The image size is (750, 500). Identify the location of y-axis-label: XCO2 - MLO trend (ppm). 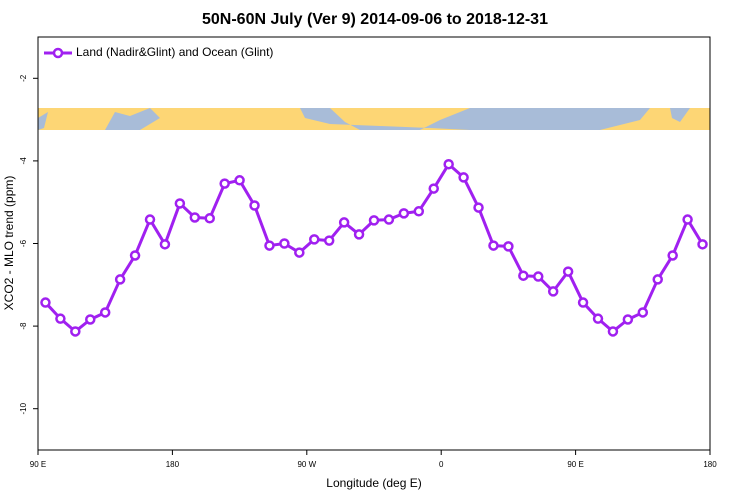
(9, 243).